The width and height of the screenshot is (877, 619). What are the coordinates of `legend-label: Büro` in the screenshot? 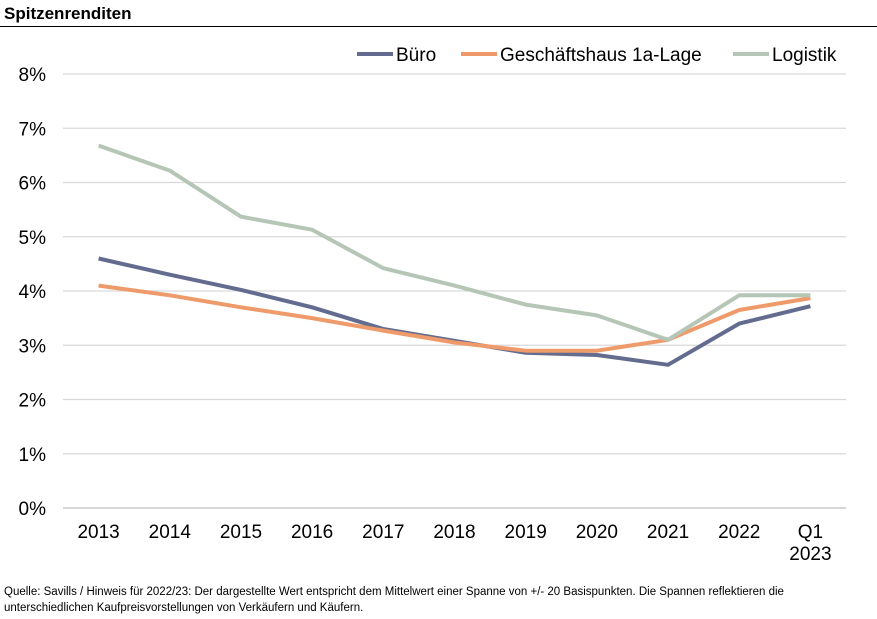 It's located at (416, 55).